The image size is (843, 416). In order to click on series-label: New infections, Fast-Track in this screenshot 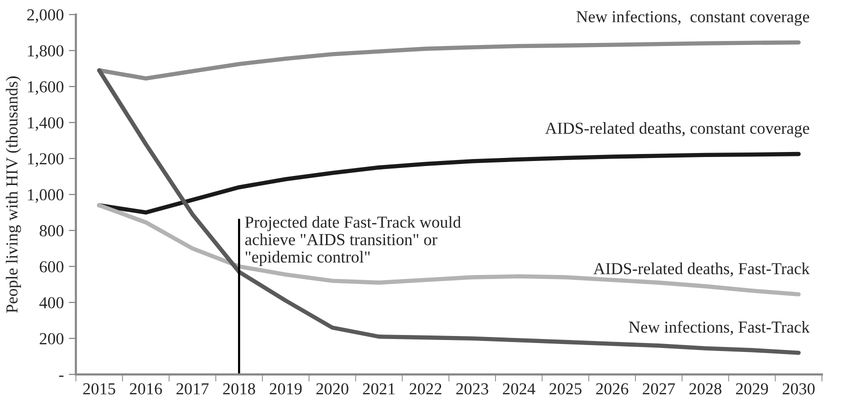, I will do `click(719, 328)`.